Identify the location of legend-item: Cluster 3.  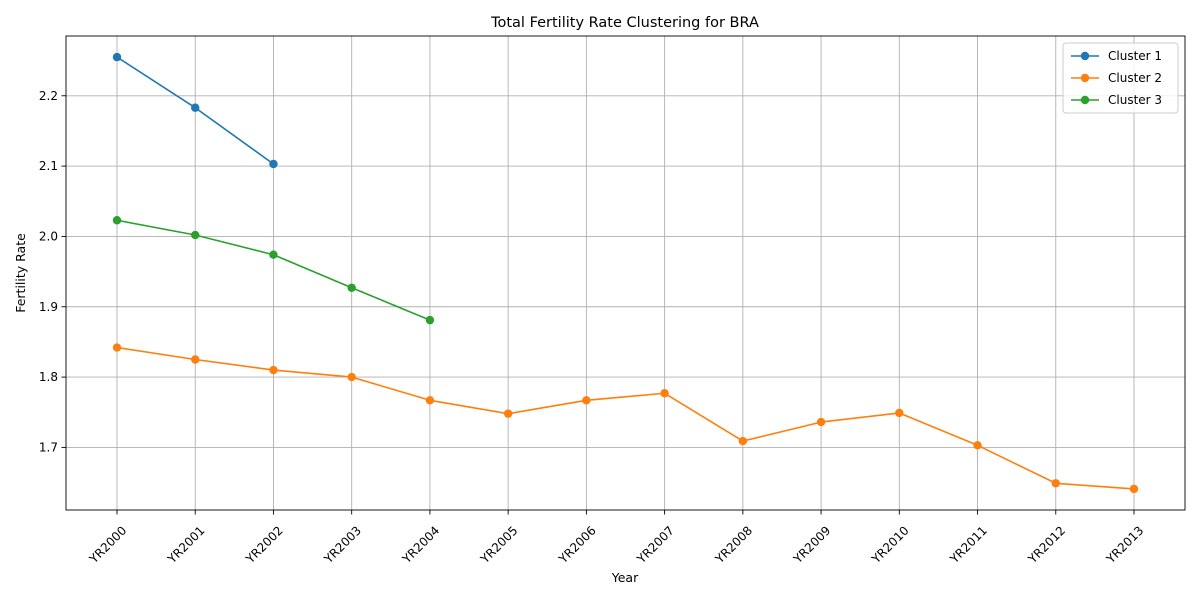
(1116, 100).